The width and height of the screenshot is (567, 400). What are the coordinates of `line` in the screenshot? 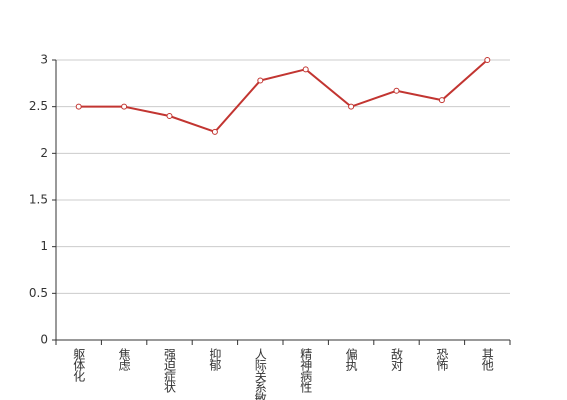 It's located at (283, 96).